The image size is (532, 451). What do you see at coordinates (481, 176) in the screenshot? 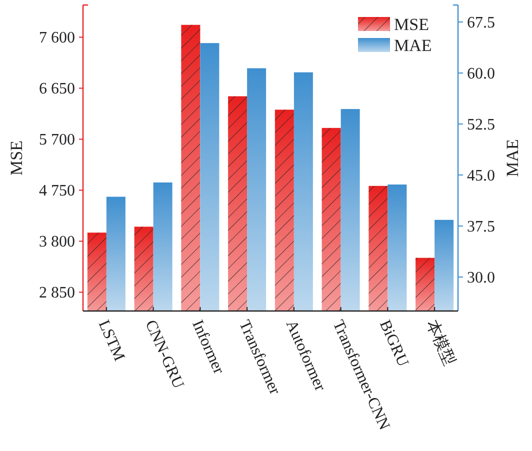
I see `y2-tick-label: 45.0` at bounding box center [481, 176].